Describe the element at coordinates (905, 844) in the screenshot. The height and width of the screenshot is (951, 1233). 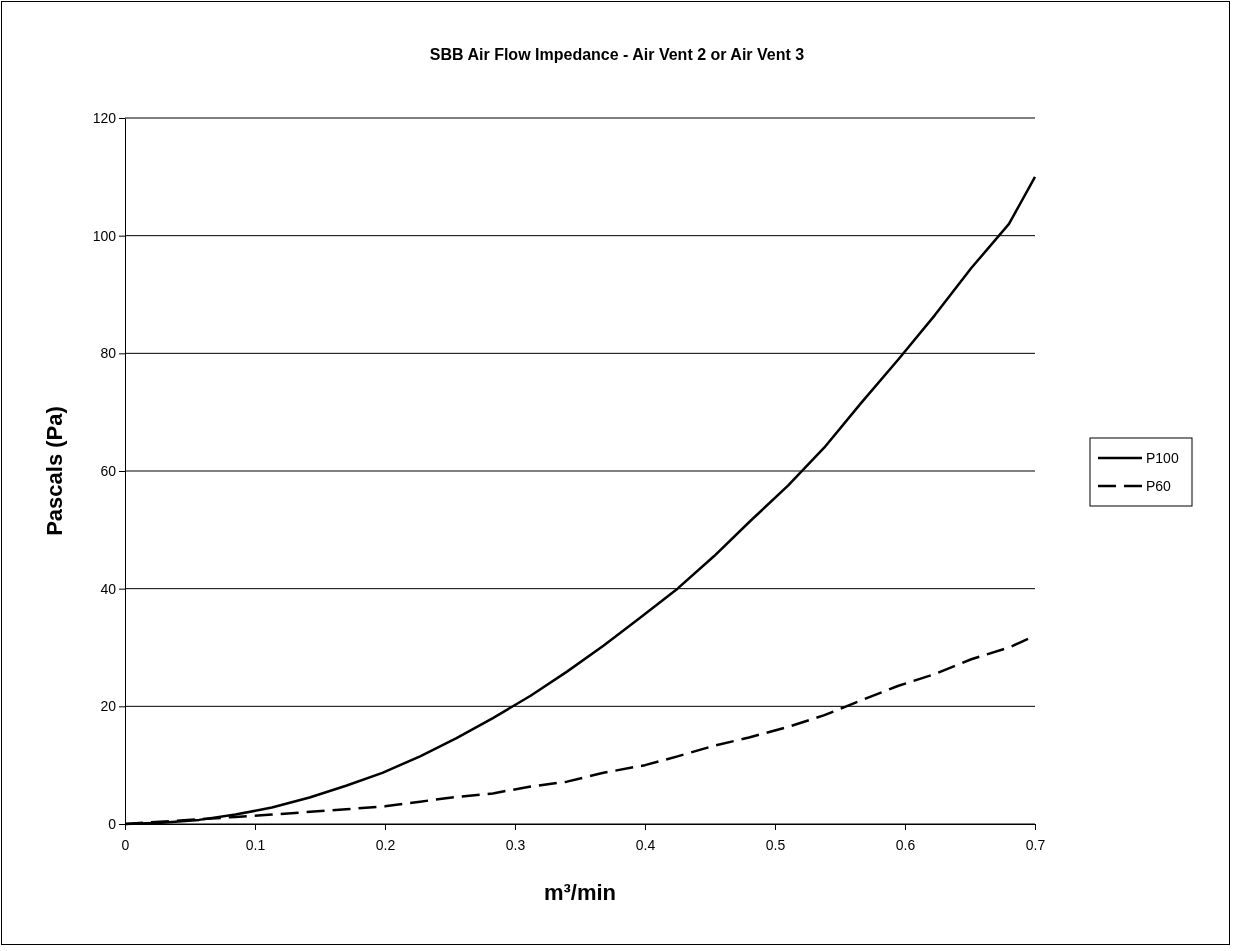
I see `x-tick-label: 0.6` at that location.